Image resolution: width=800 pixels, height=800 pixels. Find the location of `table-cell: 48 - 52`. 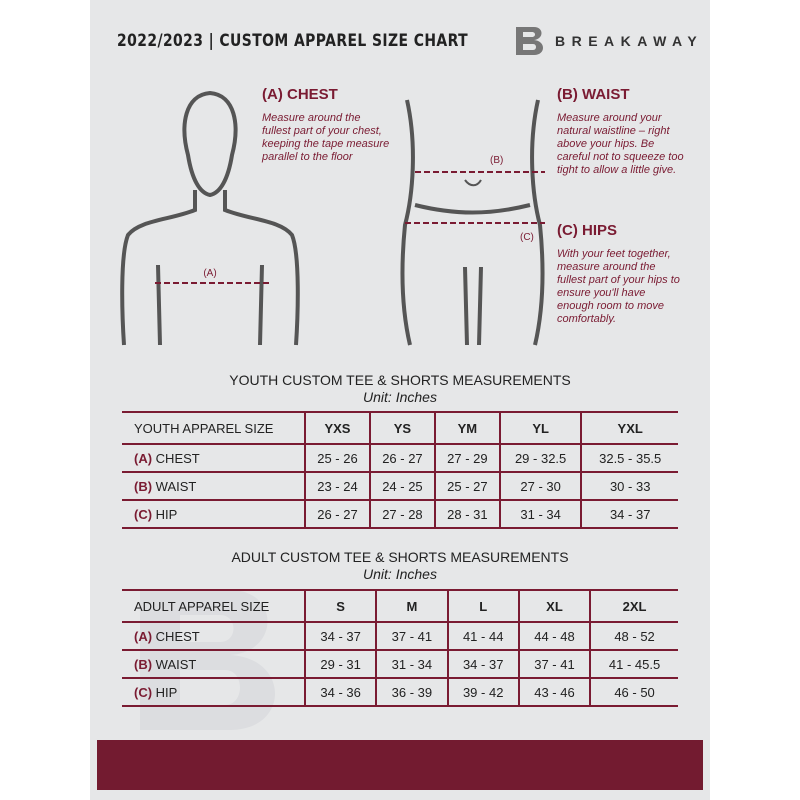

table-cell: 48 - 52 is located at coordinates (633, 636).